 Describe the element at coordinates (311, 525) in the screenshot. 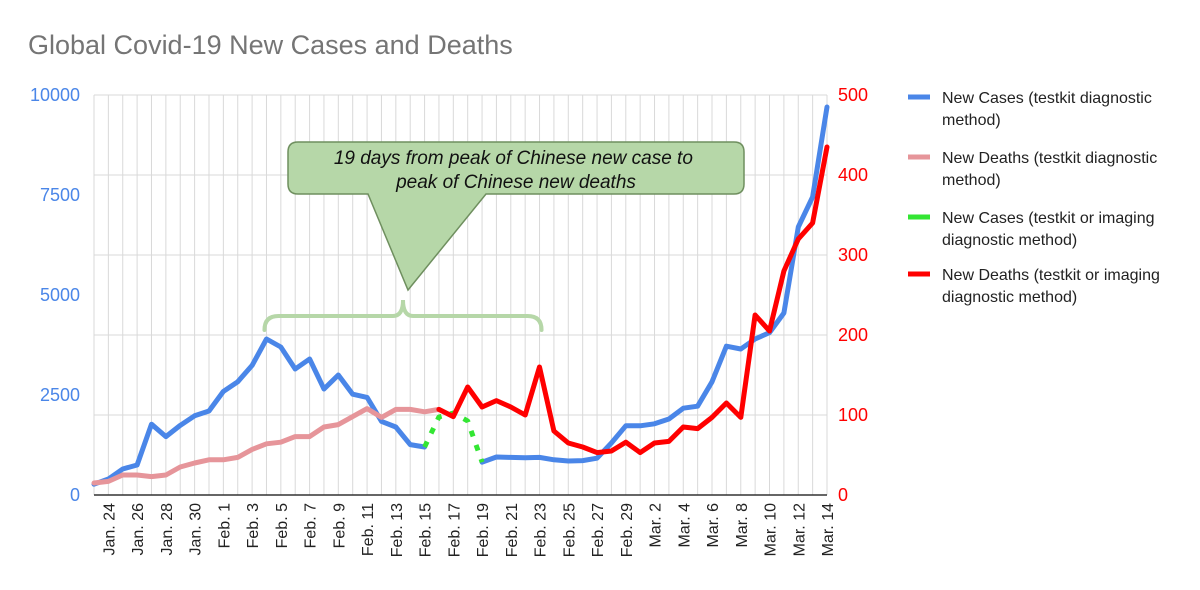

I see `x-tick-label: Feb. 7` at that location.